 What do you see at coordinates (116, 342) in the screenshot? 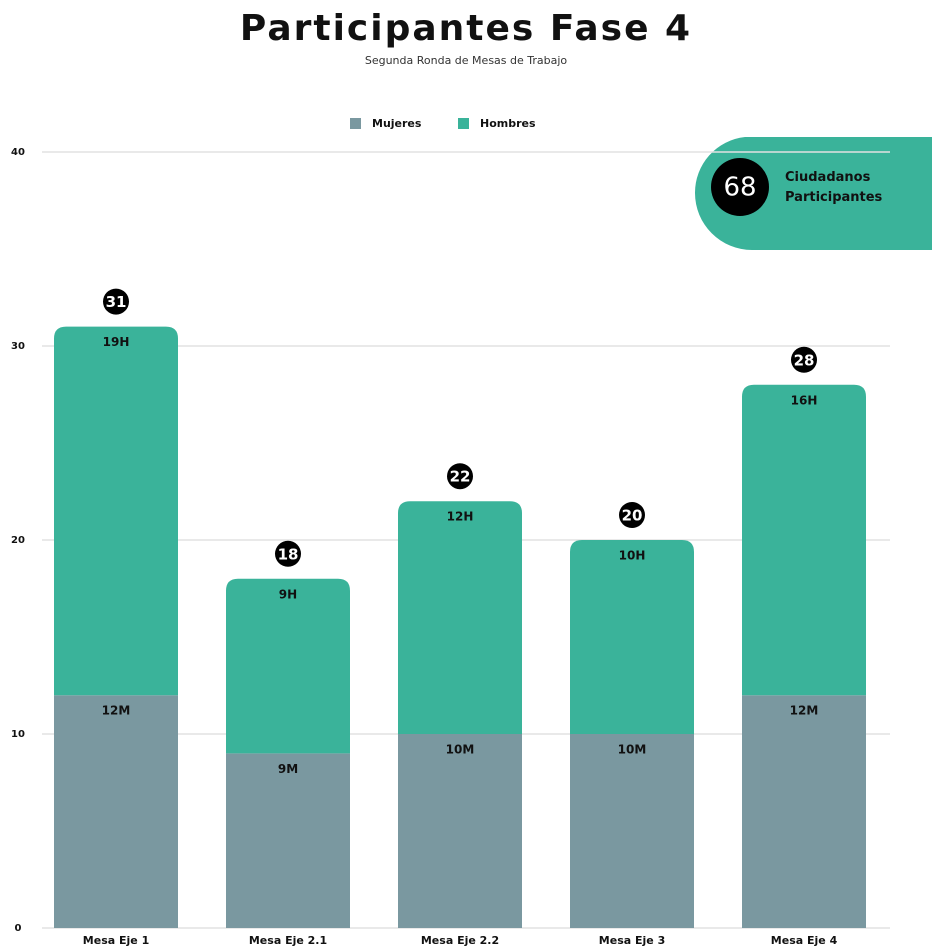
I see `value-label: 19H` at bounding box center [116, 342].